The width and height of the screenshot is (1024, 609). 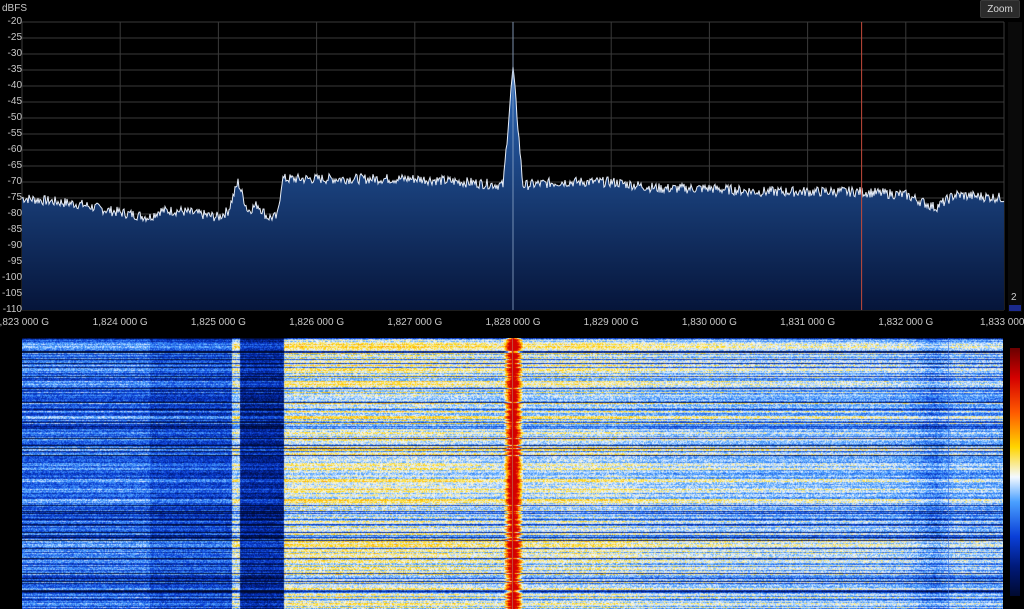 I want to click on y-tick-label: -55, so click(x=14, y=133).